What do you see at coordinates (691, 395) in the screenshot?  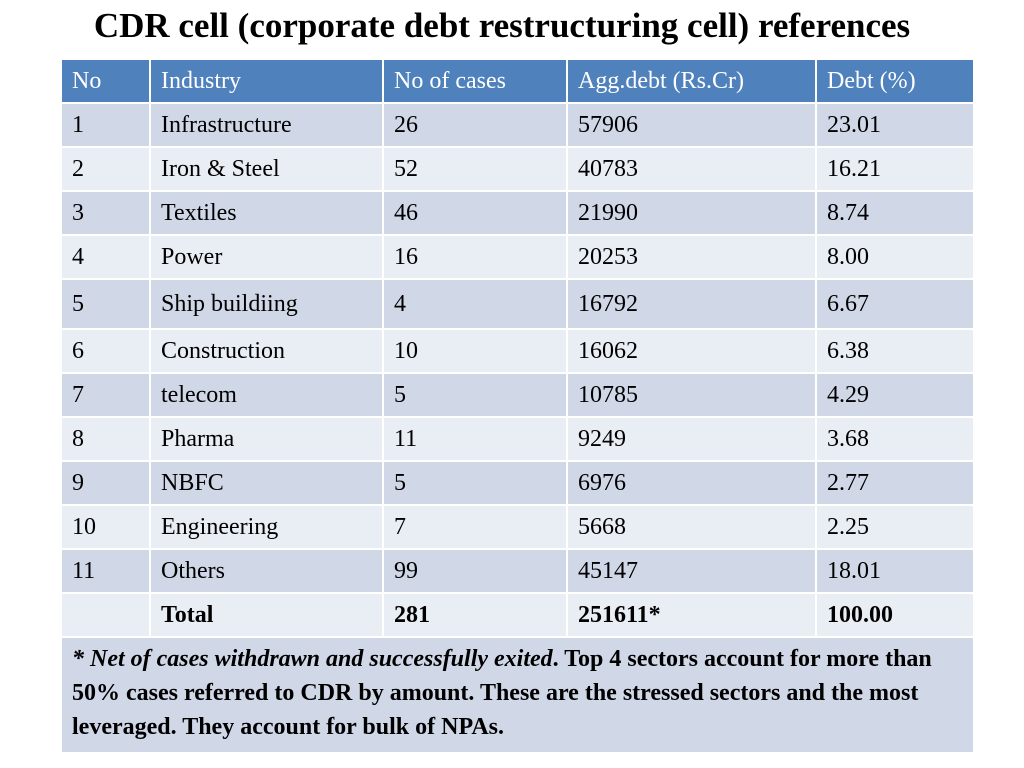 I see `cell-agg-debt: 10785` at bounding box center [691, 395].